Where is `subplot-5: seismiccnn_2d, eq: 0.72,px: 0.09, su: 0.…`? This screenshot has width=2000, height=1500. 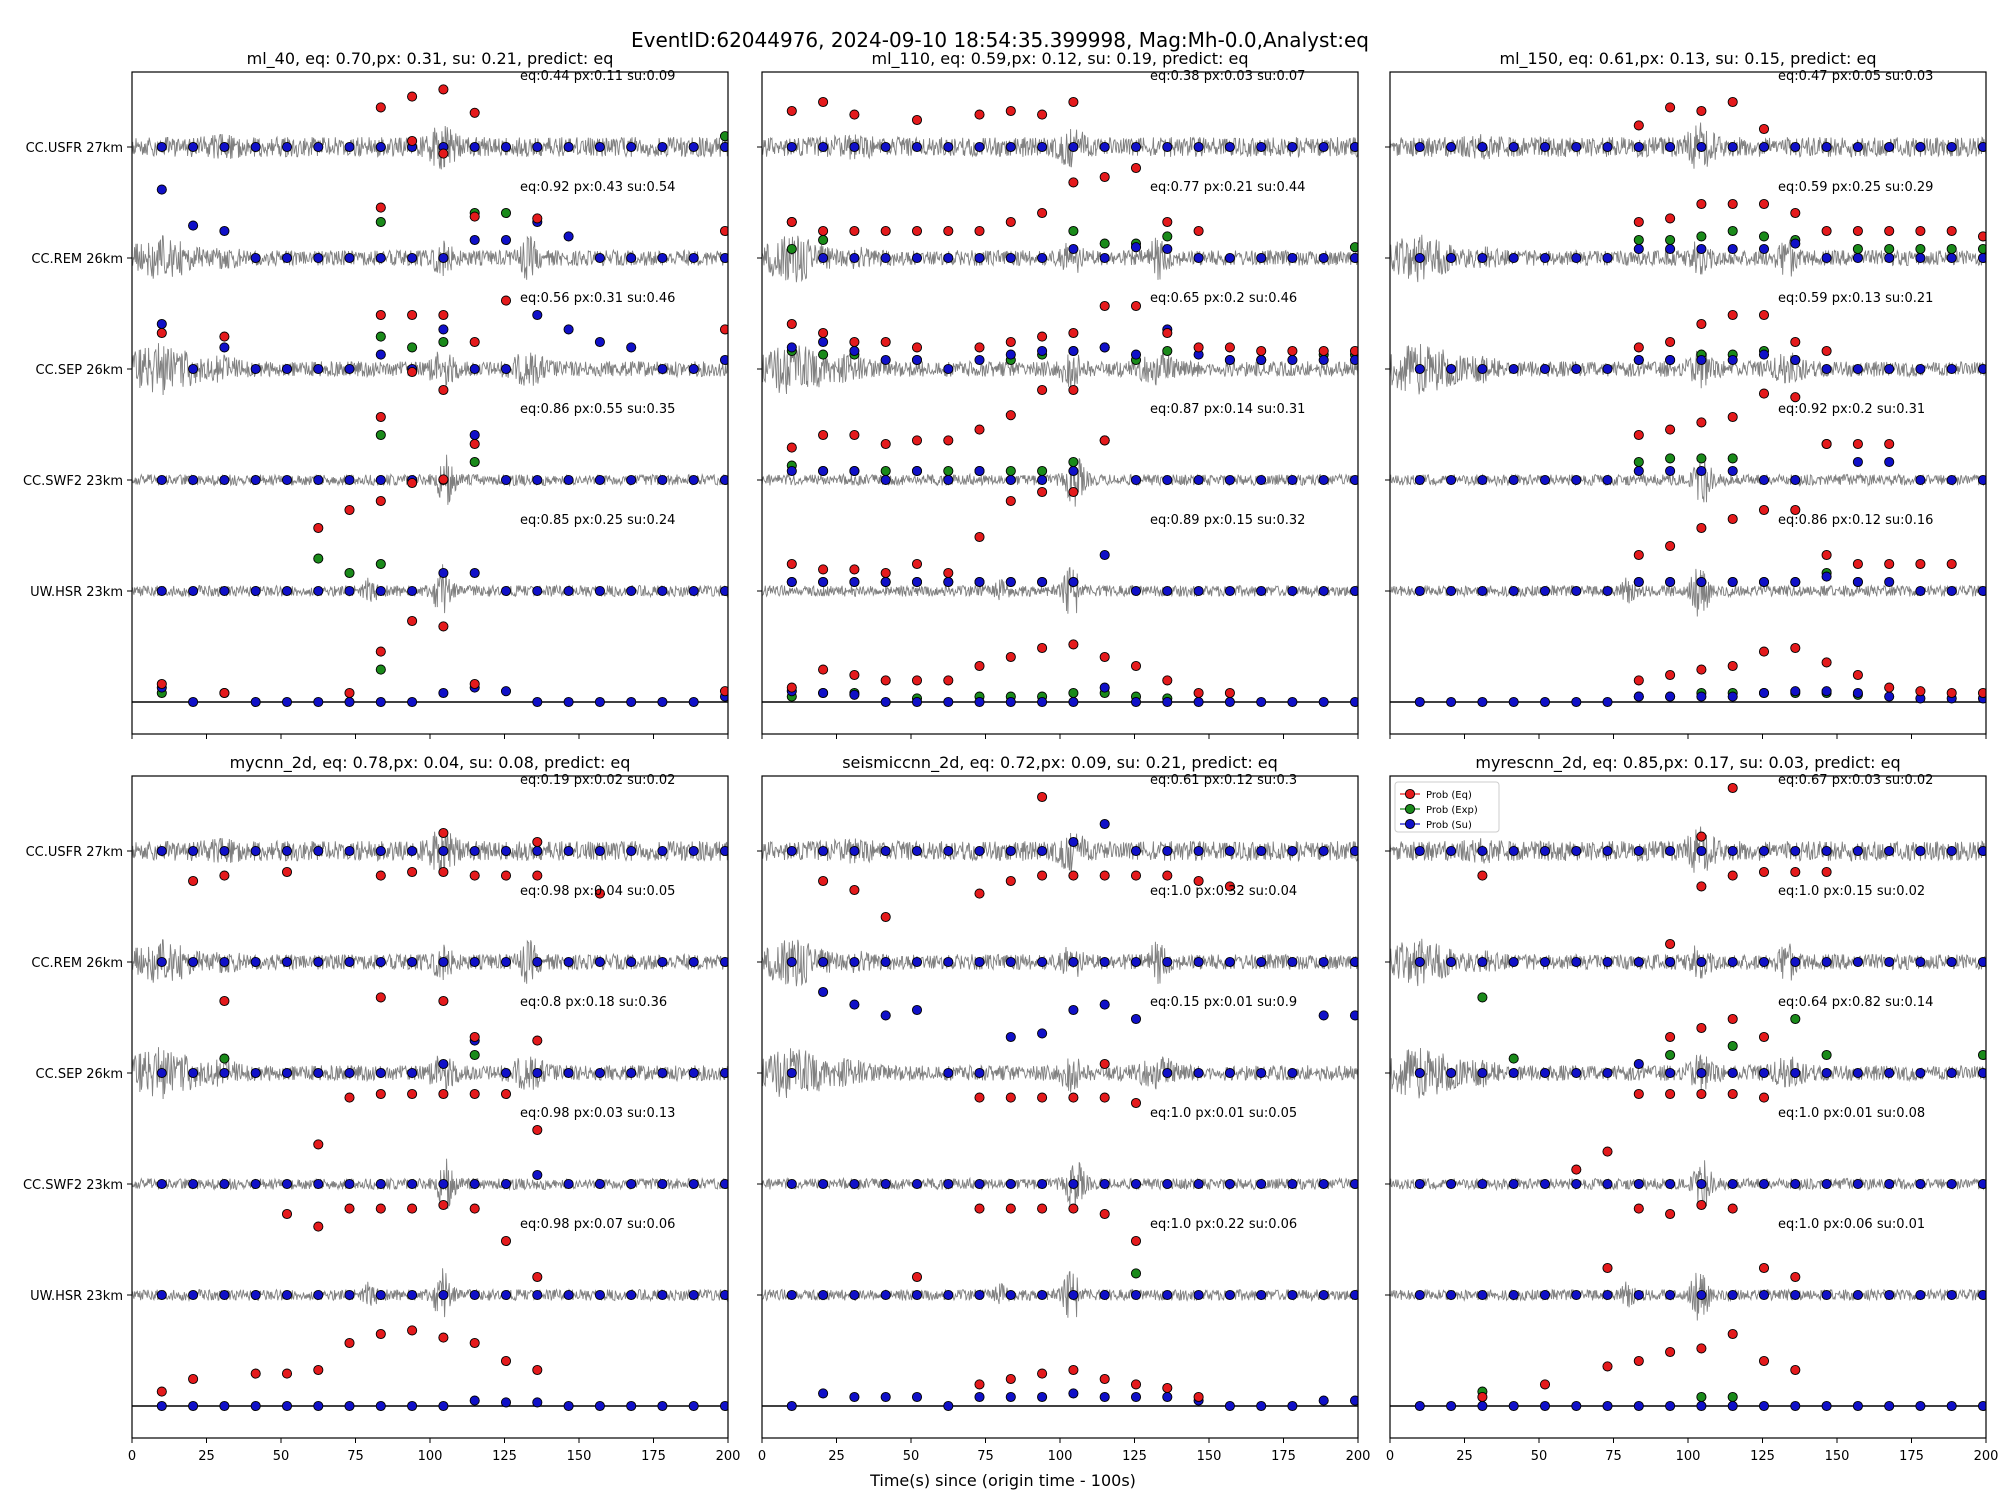
subplot-5: seismiccnn_2d, eq: 0.72,px: 0.09, su: 0.… is located at coordinates (1063, 1108).